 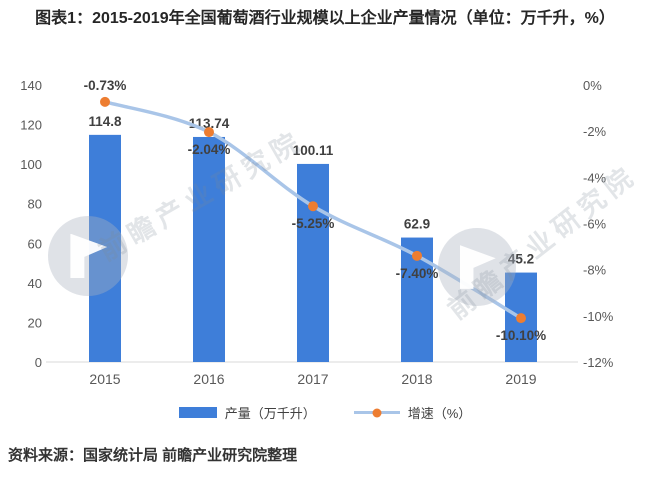 What do you see at coordinates (521, 259) in the screenshot?
I see `bar-value-label: 45.2` at bounding box center [521, 259].